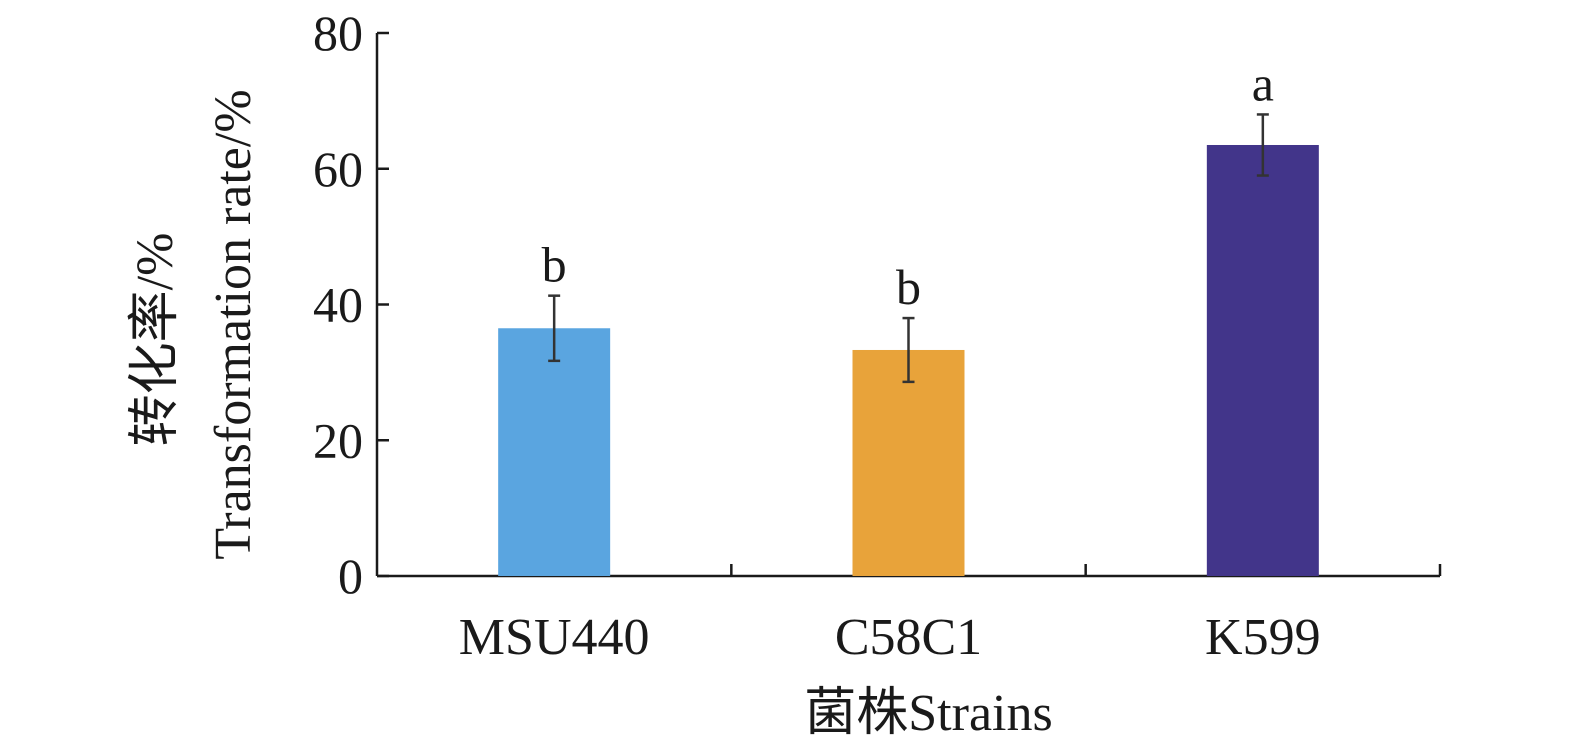 The image size is (1575, 750). What do you see at coordinates (338, 33) in the screenshot?
I see `y-tick-label: 80` at bounding box center [338, 33].